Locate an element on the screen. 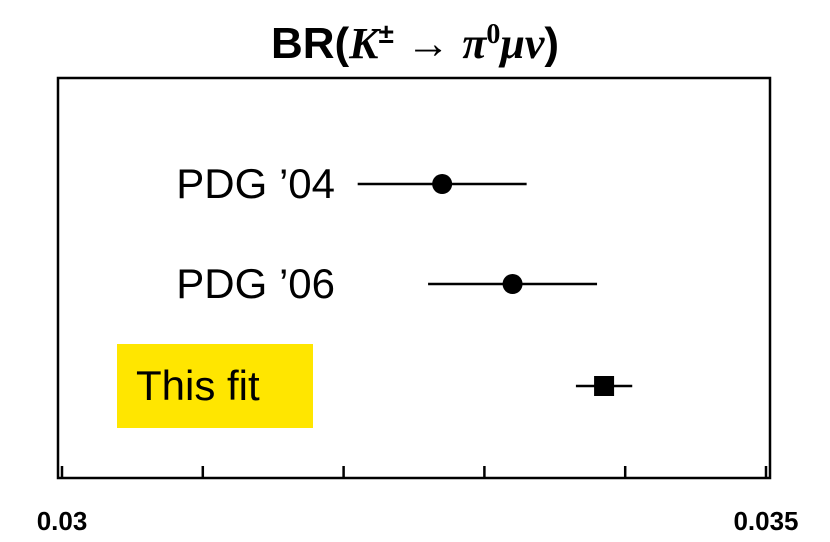  title-part: K is located at coordinates (364, 43).